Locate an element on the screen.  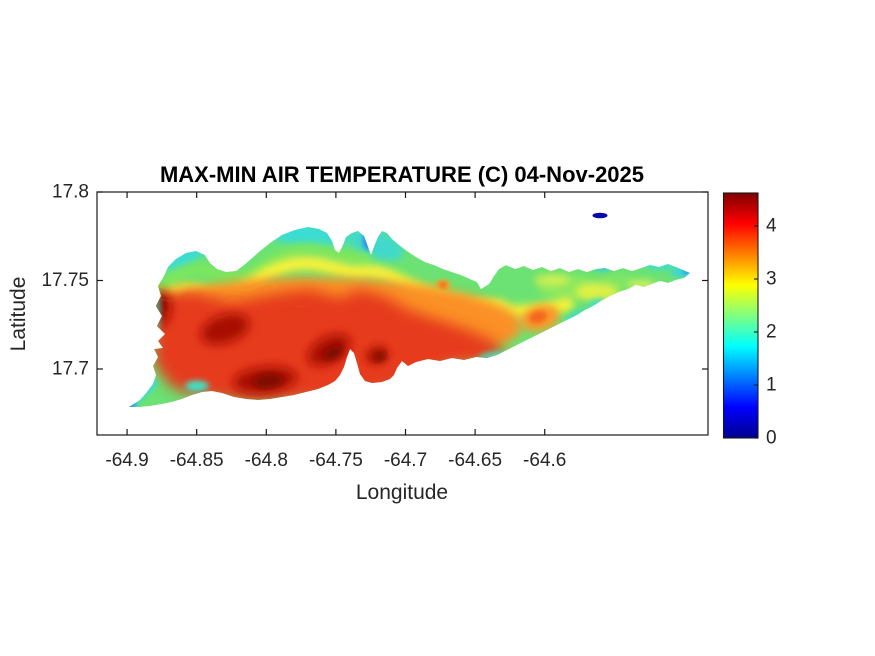
temp-region-darkest-mid is located at coordinates (333, 353).